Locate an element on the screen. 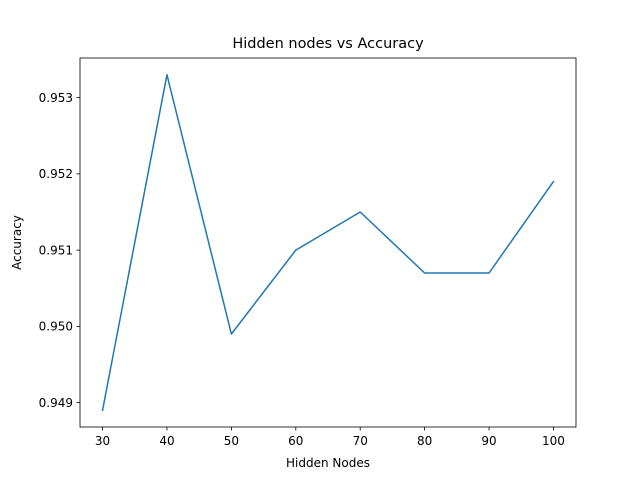 The image size is (640, 480). x-tick-label: 50 is located at coordinates (231, 441).